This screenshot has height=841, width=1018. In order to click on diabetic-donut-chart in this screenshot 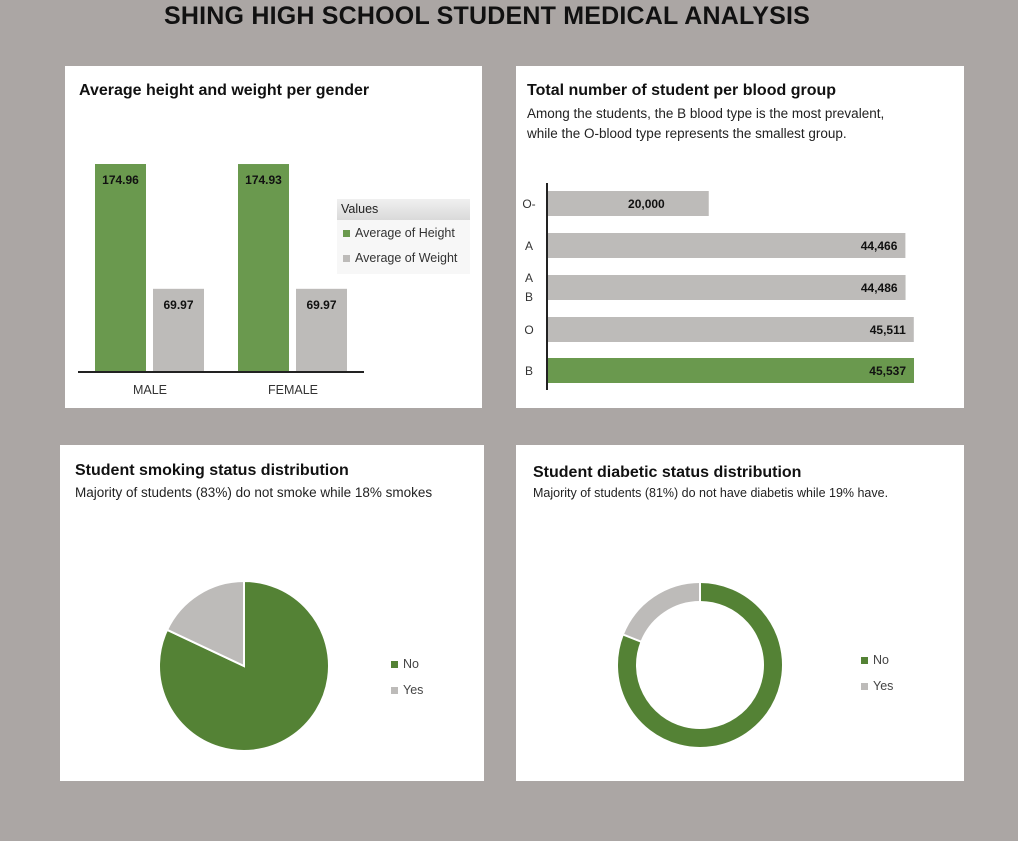, I will do `click(700, 664)`.